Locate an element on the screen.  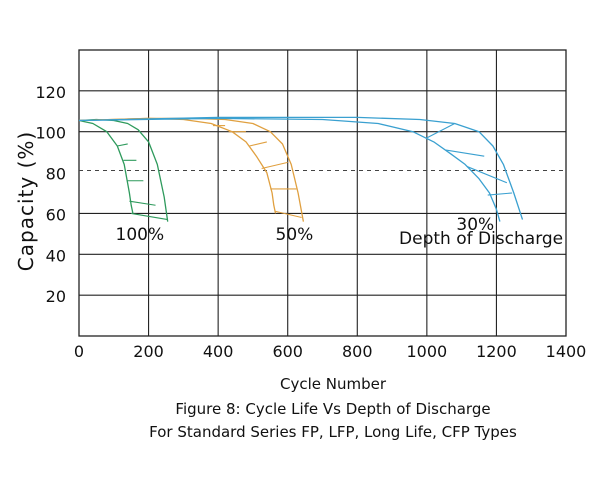
y-tick-label: 40 is located at coordinates (56, 255).